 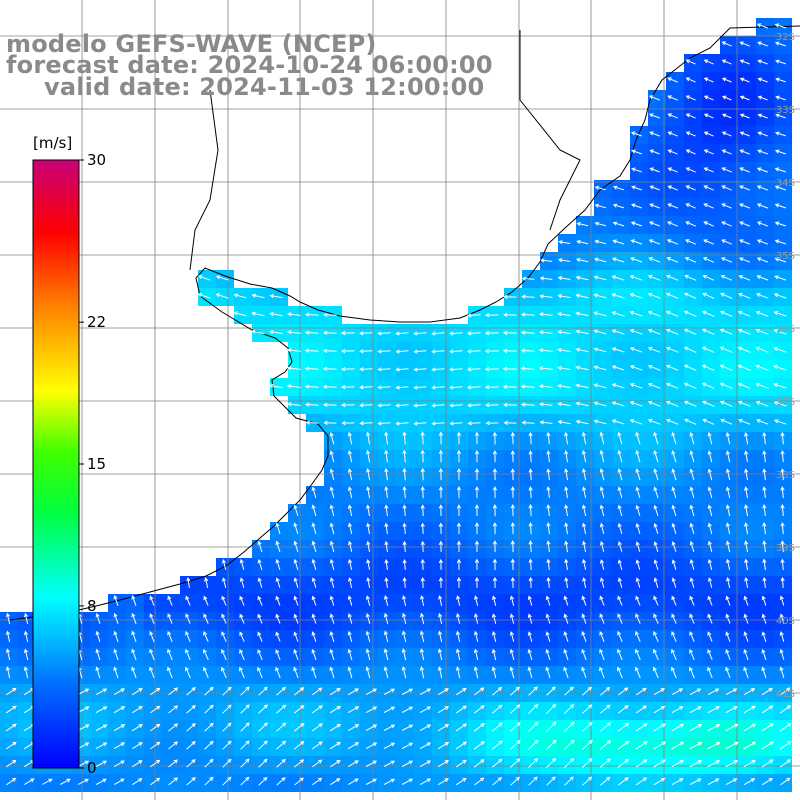 What do you see at coordinates (191, 44) in the screenshot?
I see `model-title: modelo GEFS-WAVE (NCEP)` at bounding box center [191, 44].